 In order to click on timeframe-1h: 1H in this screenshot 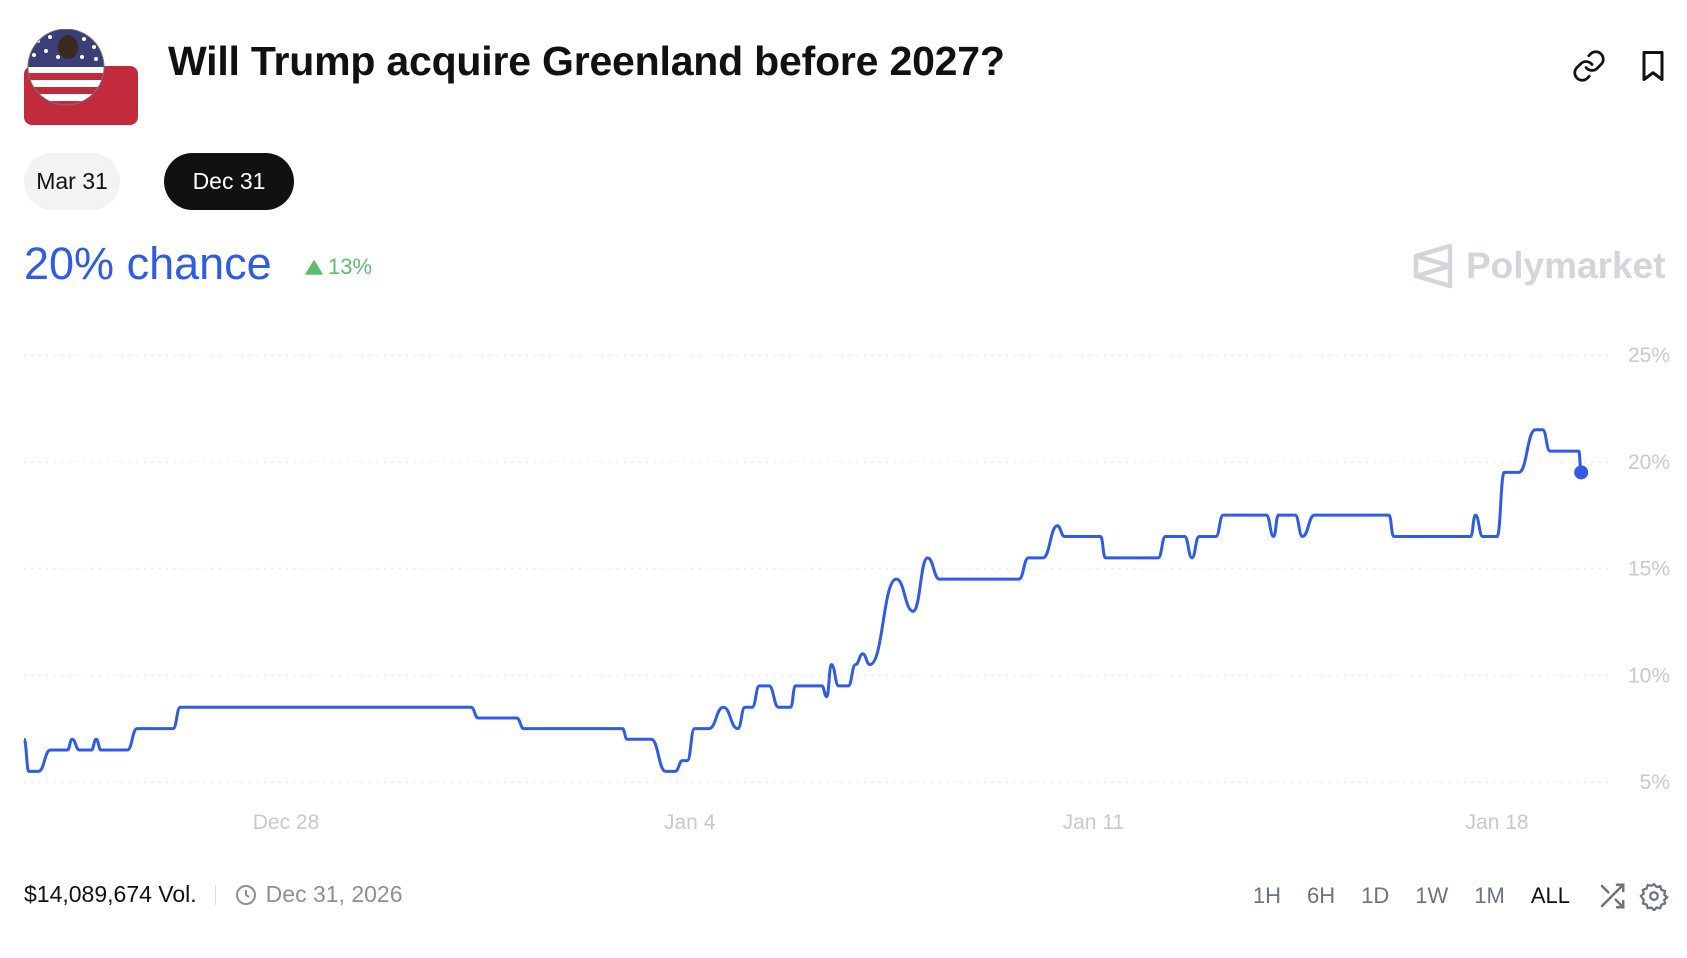, I will do `click(1267, 895)`.